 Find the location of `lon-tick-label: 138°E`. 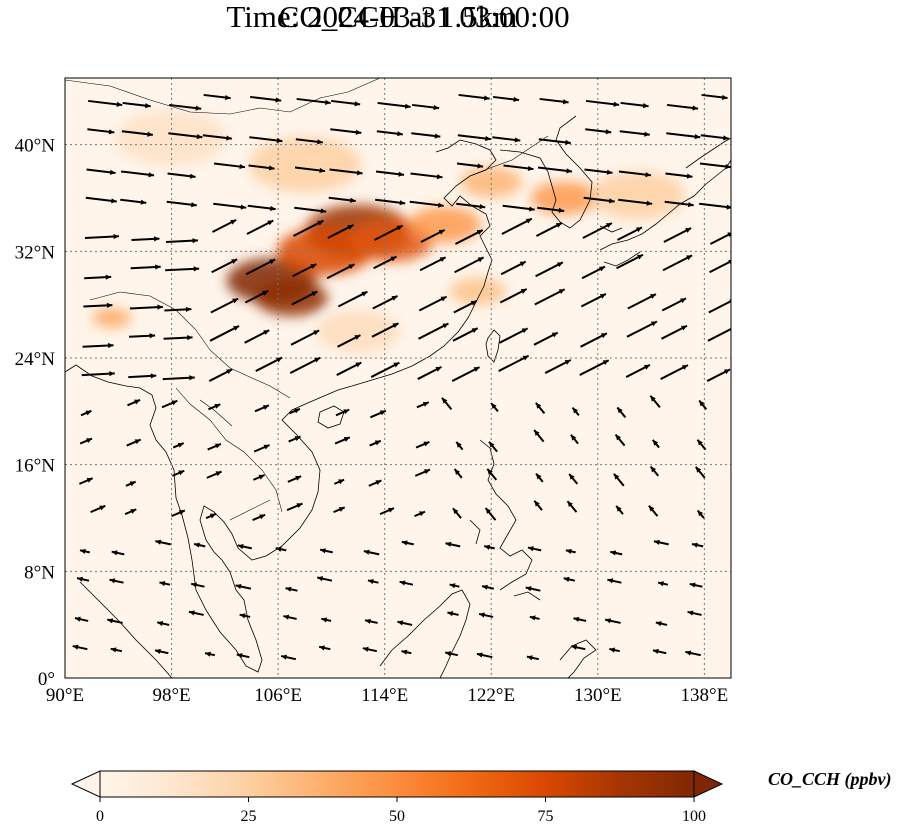

lon-tick-label: 138°E is located at coordinates (705, 695).